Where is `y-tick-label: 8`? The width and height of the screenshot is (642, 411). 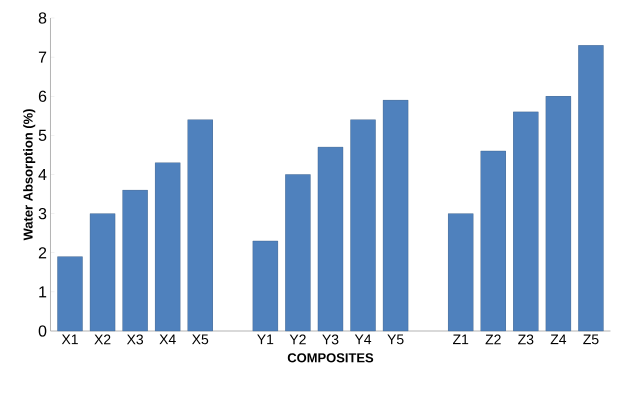
y-tick-label: 8 is located at coordinates (42, 18).